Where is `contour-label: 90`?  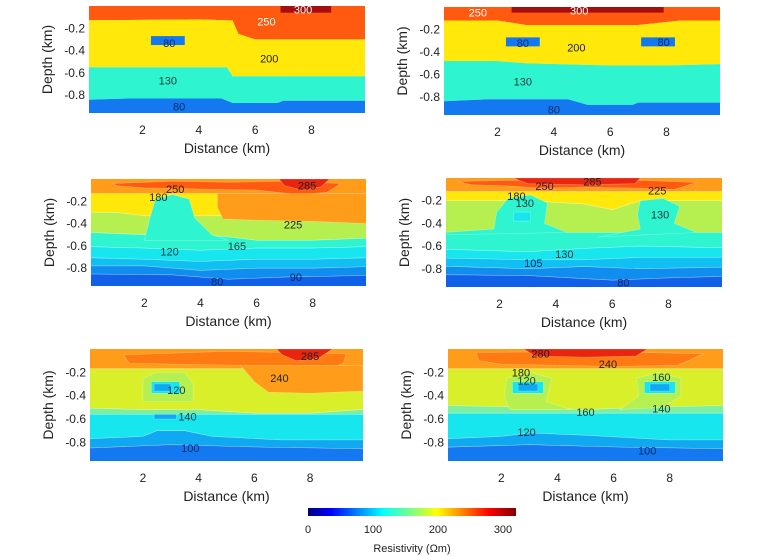 contour-label: 90 is located at coordinates (296, 278).